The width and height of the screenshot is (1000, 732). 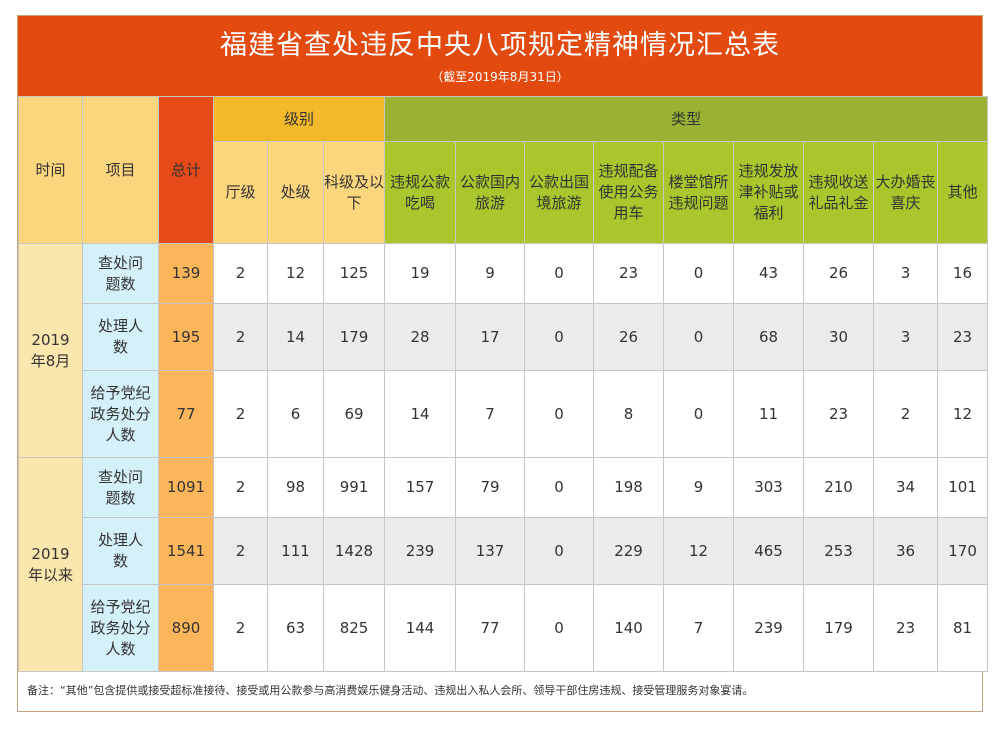 What do you see at coordinates (120, 551) in the screenshot?
I see `item-cell: 处理人数` at bounding box center [120, 551].